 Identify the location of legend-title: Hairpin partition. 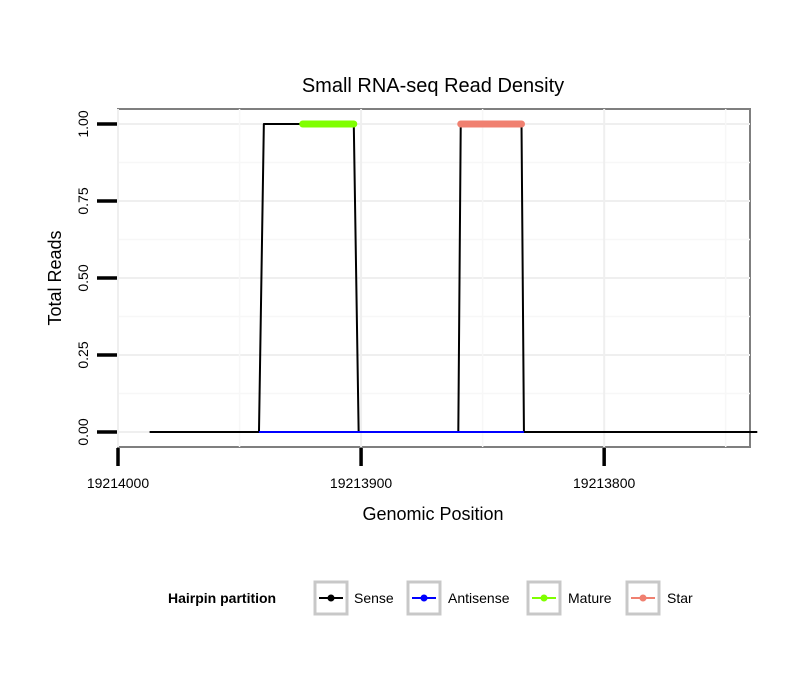
(222, 598).